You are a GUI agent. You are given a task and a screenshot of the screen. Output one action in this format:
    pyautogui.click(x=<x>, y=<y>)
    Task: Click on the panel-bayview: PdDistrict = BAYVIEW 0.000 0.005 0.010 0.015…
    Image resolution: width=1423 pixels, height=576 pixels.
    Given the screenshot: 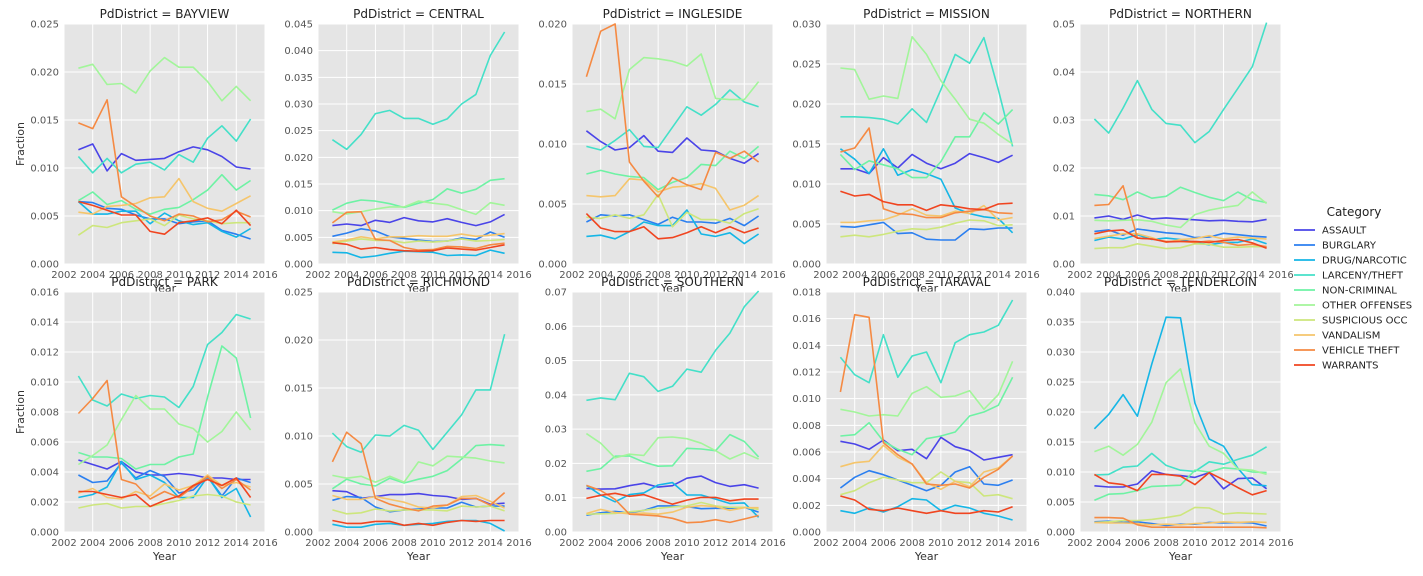 What is the action you would take?
    pyautogui.click(x=146, y=151)
    